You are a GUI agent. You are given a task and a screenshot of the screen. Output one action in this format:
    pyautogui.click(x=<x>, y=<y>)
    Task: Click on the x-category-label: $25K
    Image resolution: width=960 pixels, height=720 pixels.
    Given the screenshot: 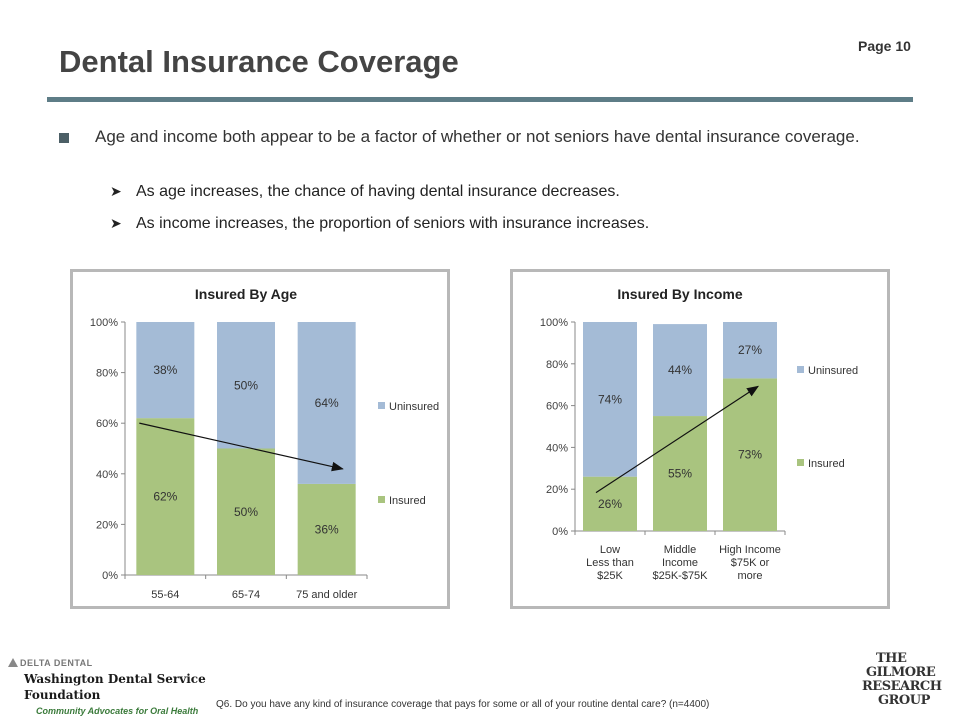 What is the action you would take?
    pyautogui.click(x=610, y=576)
    